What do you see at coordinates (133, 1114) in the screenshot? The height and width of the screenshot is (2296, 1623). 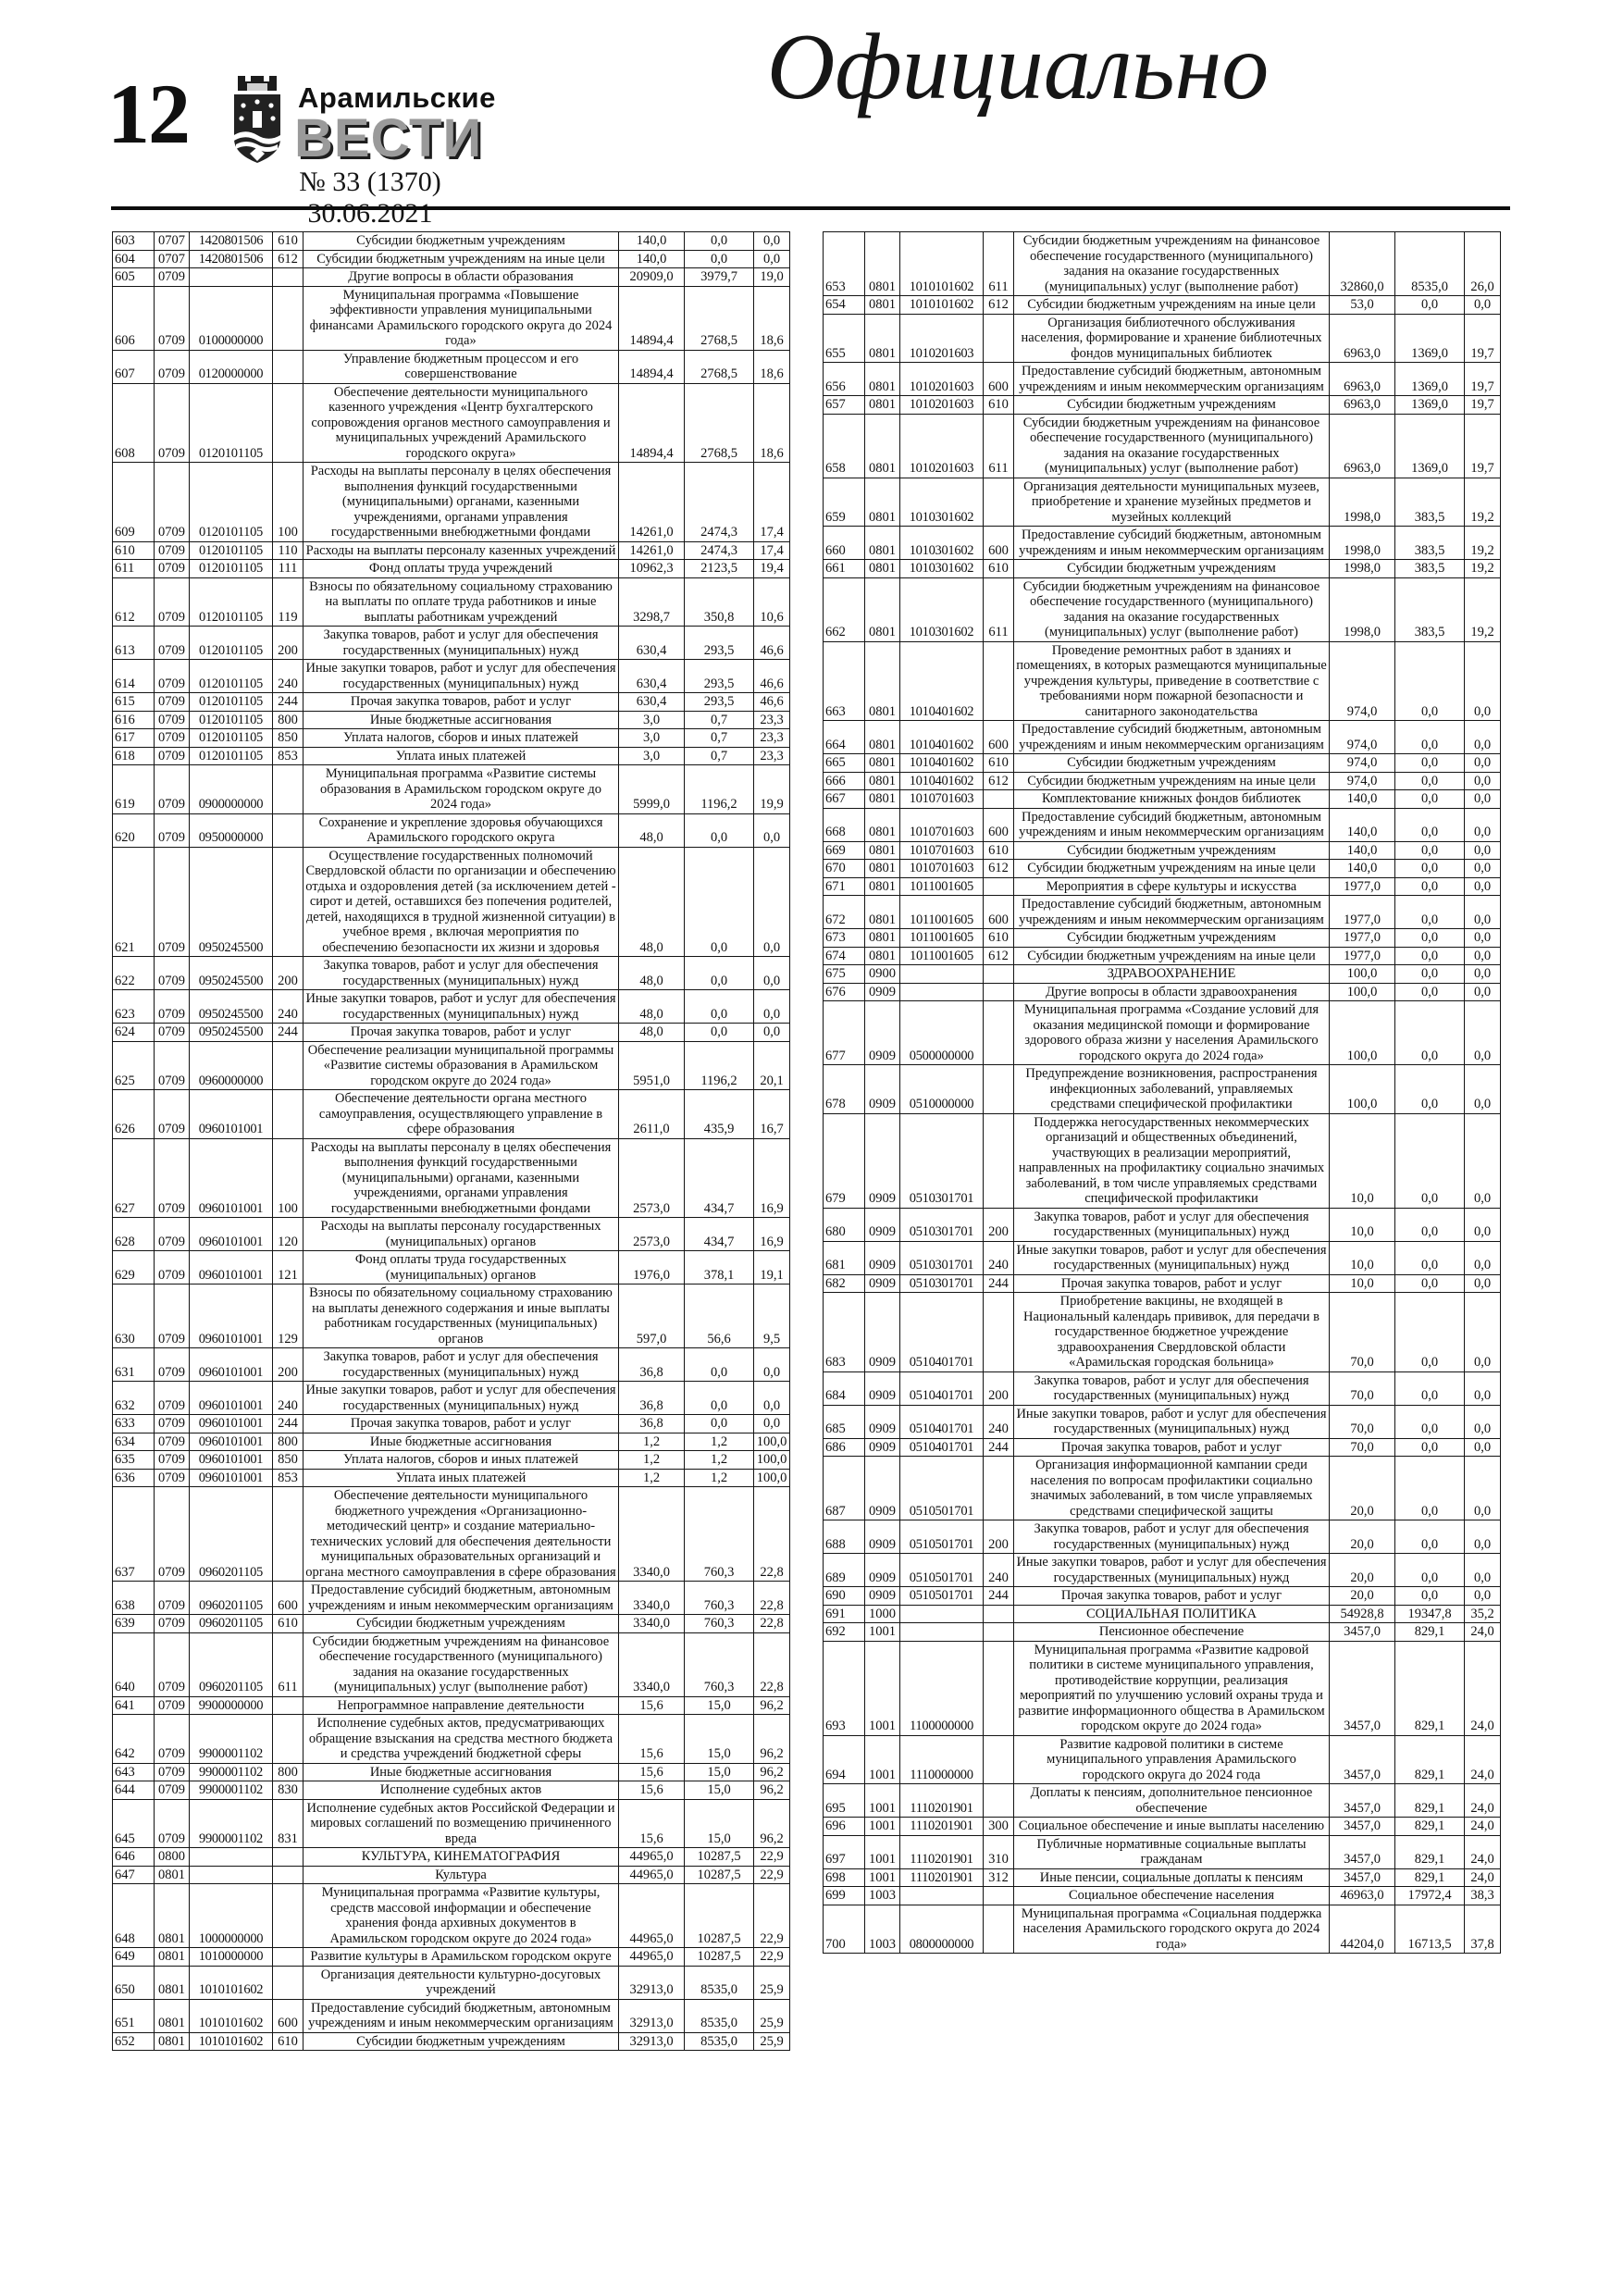 I see `cell-line-number: 626` at bounding box center [133, 1114].